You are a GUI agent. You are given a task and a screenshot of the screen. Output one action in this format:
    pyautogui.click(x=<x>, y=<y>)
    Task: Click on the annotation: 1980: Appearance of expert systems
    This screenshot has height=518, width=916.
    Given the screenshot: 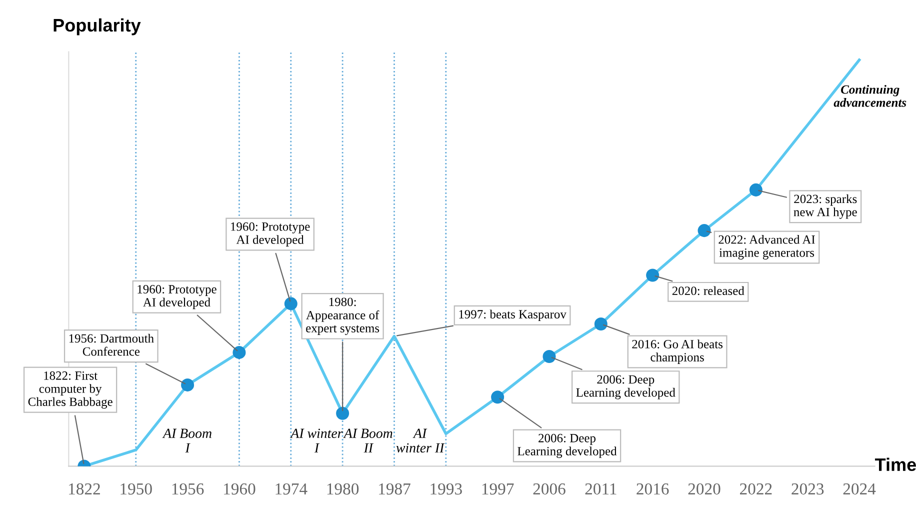 What is the action you would take?
    pyautogui.click(x=343, y=316)
    